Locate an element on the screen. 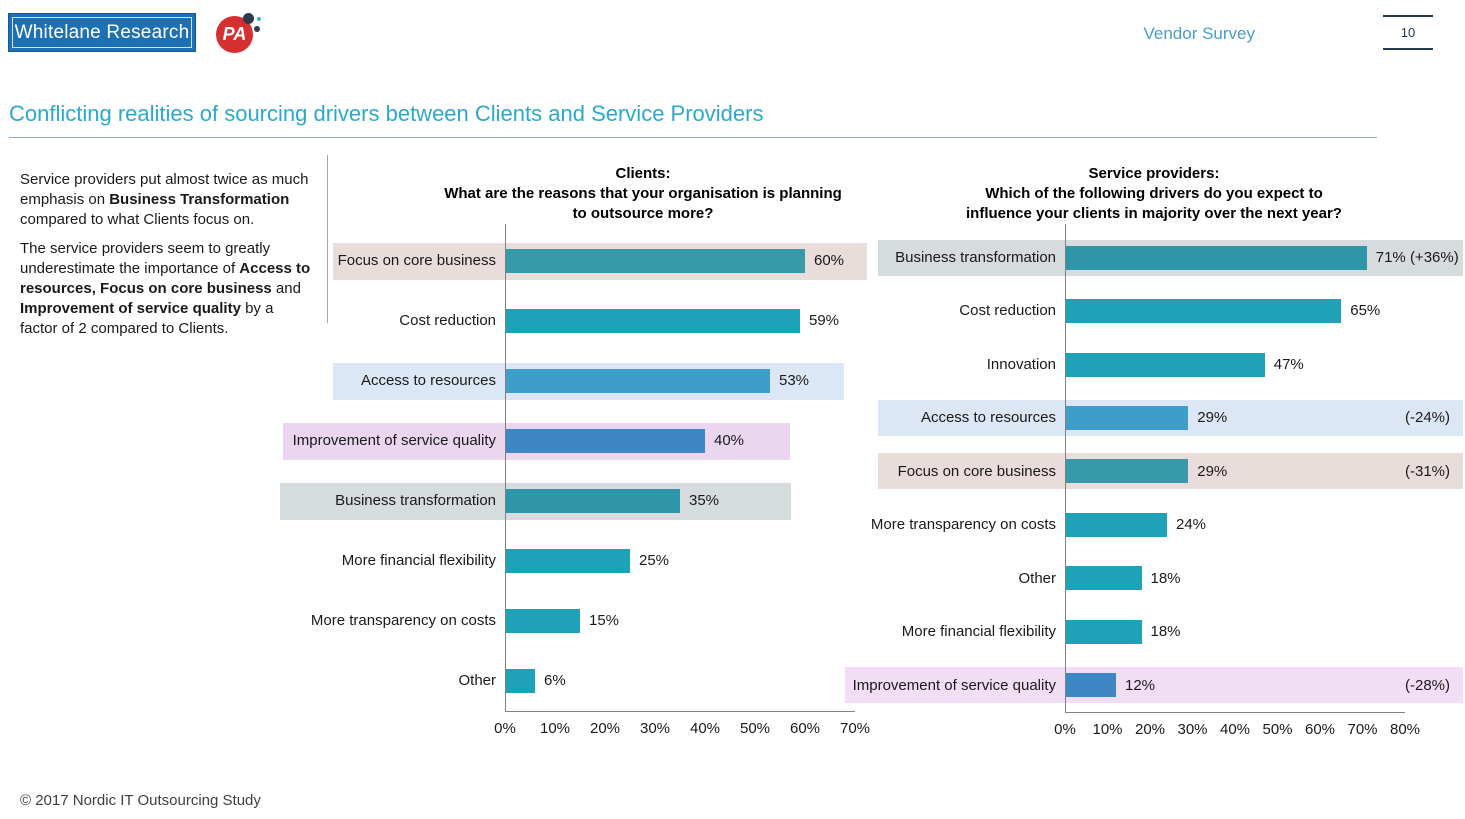 The height and width of the screenshot is (819, 1465). bar-value-label: 71% (+36%) is located at coordinates (1417, 257).